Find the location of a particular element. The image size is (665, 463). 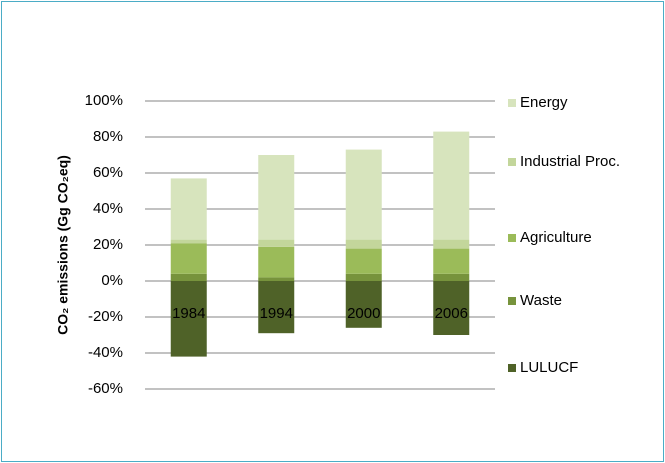

x-tick-label: 2006 is located at coordinates (451, 313).